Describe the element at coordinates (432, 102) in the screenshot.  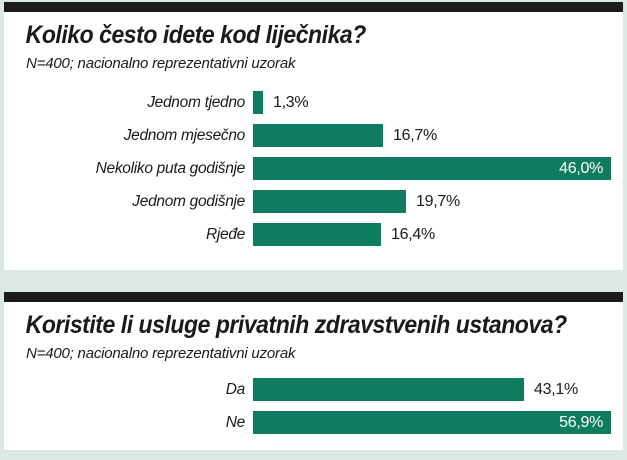
I see `bar-track: 1,3%` at that location.